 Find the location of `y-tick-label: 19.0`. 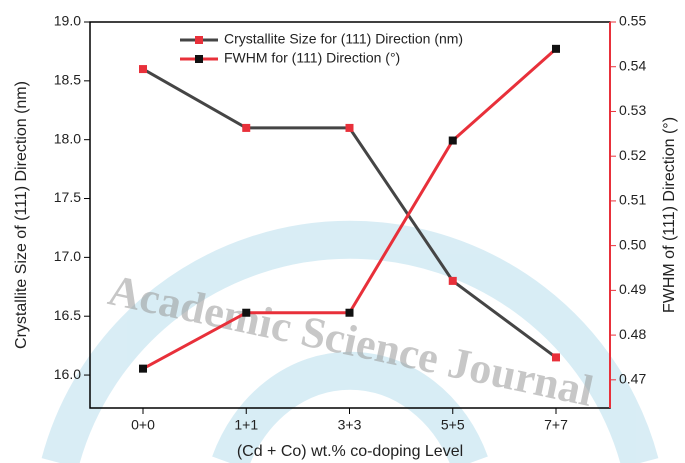

y-tick-label: 19.0 is located at coordinates (67, 21).